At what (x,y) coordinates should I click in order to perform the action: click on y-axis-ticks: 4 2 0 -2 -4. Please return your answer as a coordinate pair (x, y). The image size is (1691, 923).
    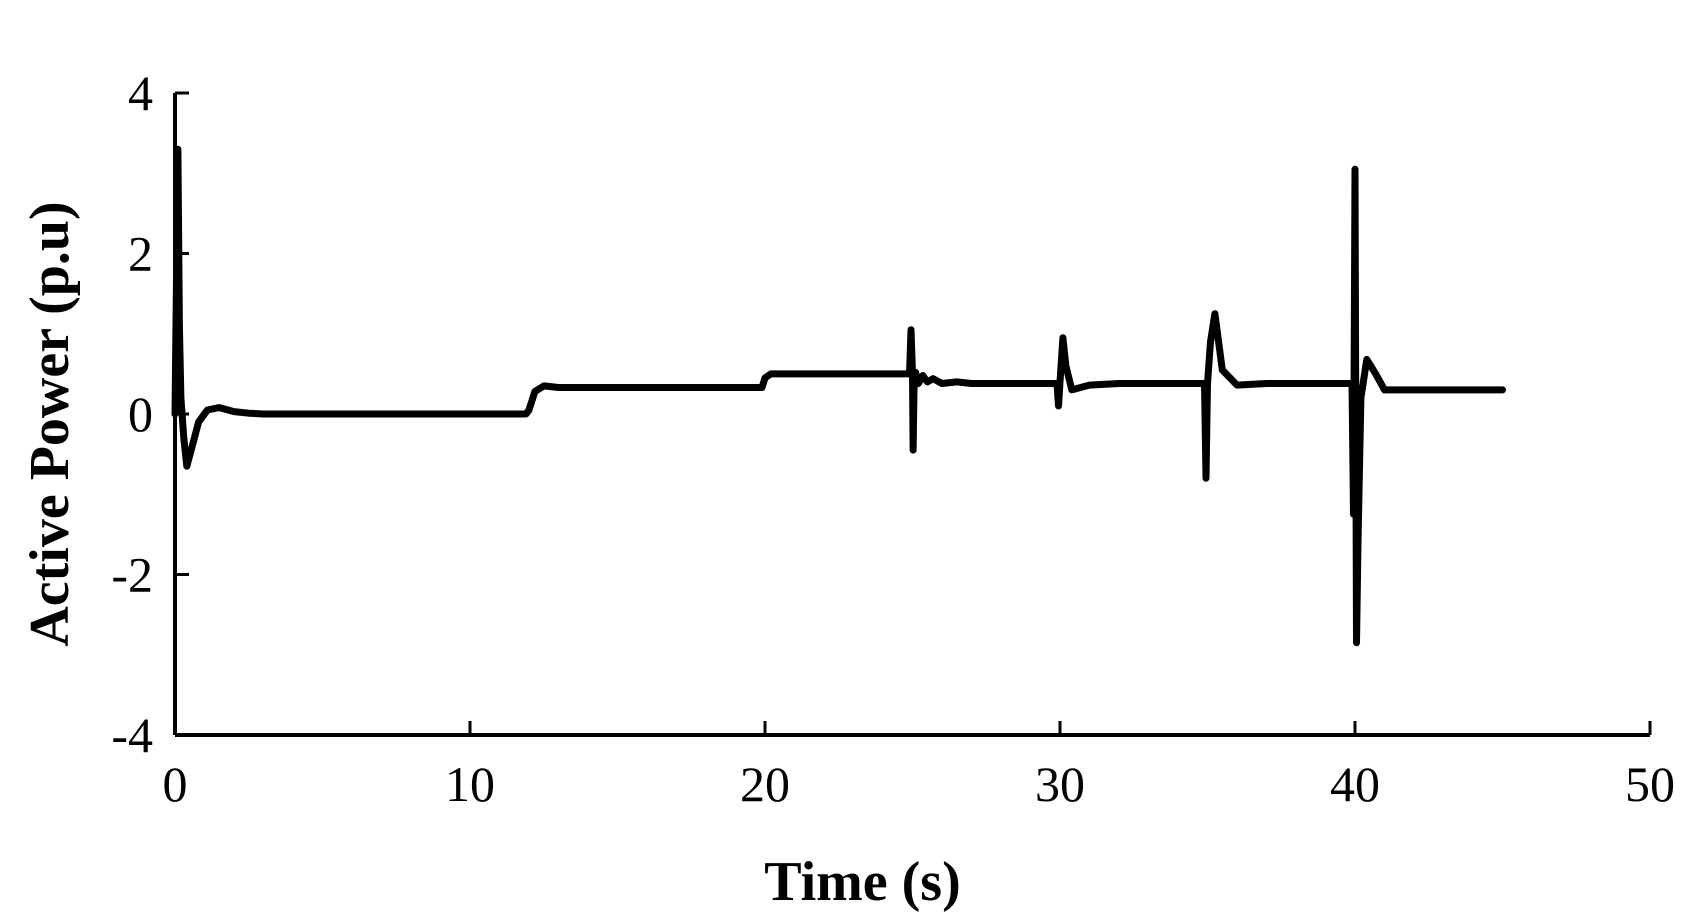
    Looking at the image, I should click on (150, 414).